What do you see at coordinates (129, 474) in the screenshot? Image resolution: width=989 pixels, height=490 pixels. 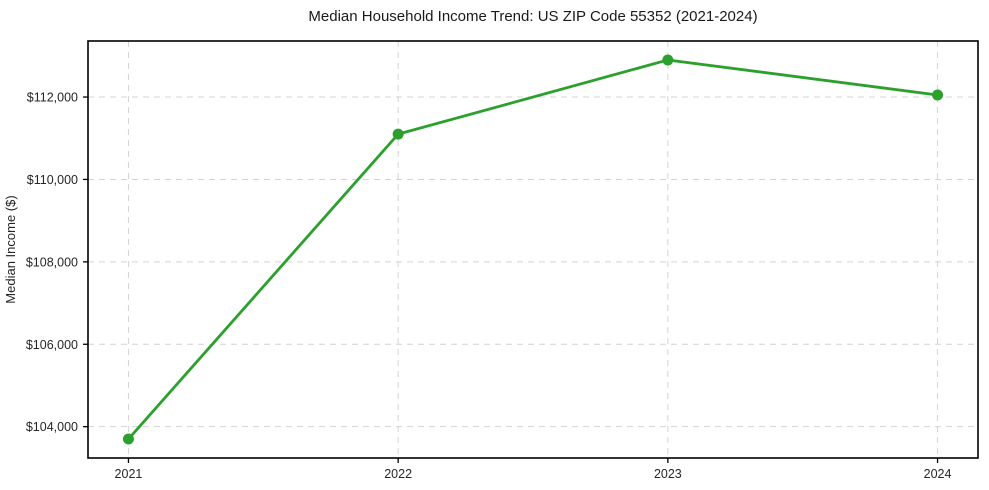 I see `x-tick-label: 2021` at bounding box center [129, 474].